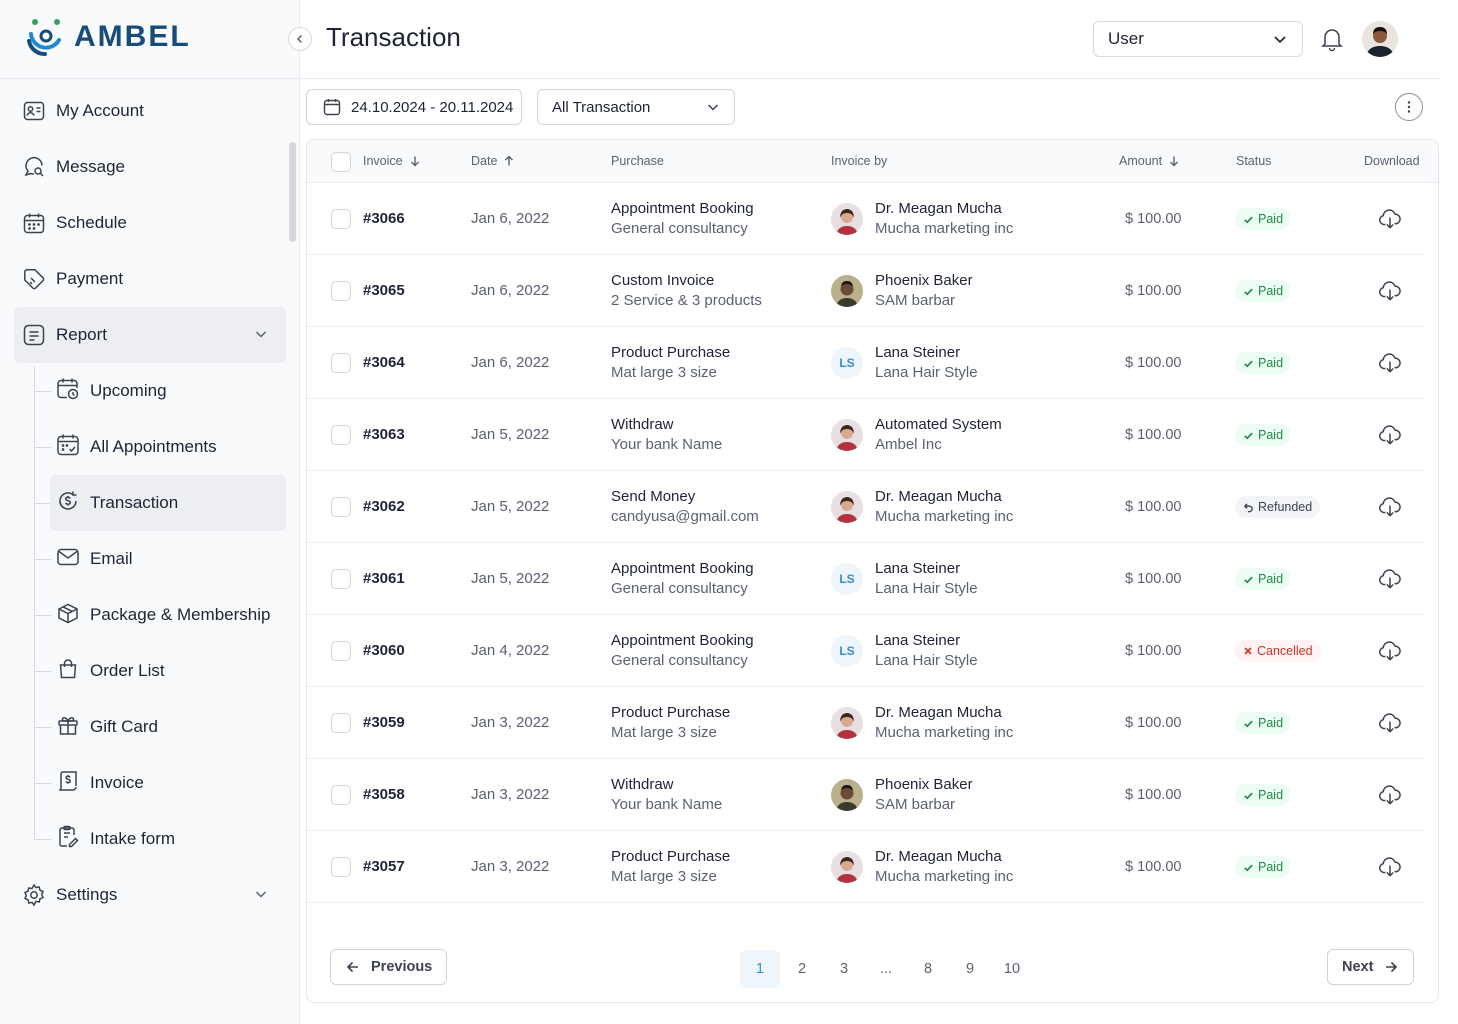 The width and height of the screenshot is (1458, 1024). I want to click on sidebar-subitem-transaction: Transaction, so click(168, 503).